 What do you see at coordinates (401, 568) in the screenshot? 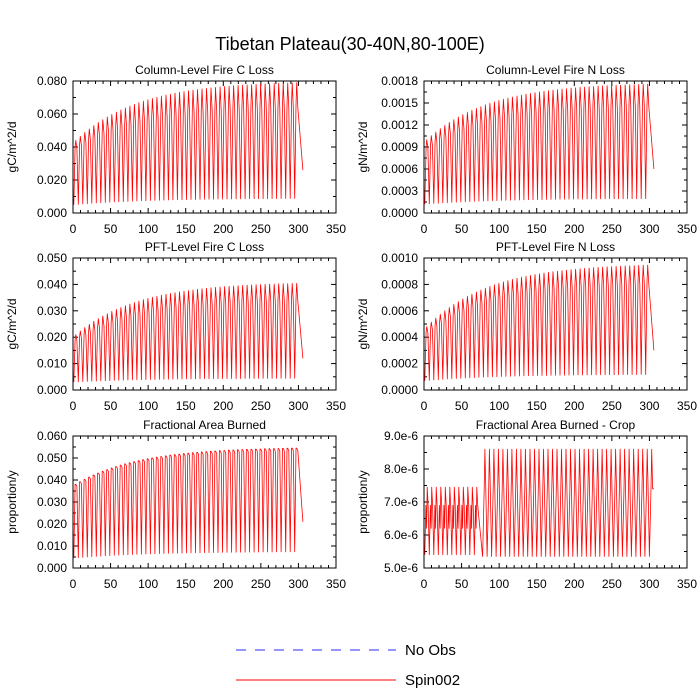
I see `y-tick-label: 5.0e-6` at bounding box center [401, 568].